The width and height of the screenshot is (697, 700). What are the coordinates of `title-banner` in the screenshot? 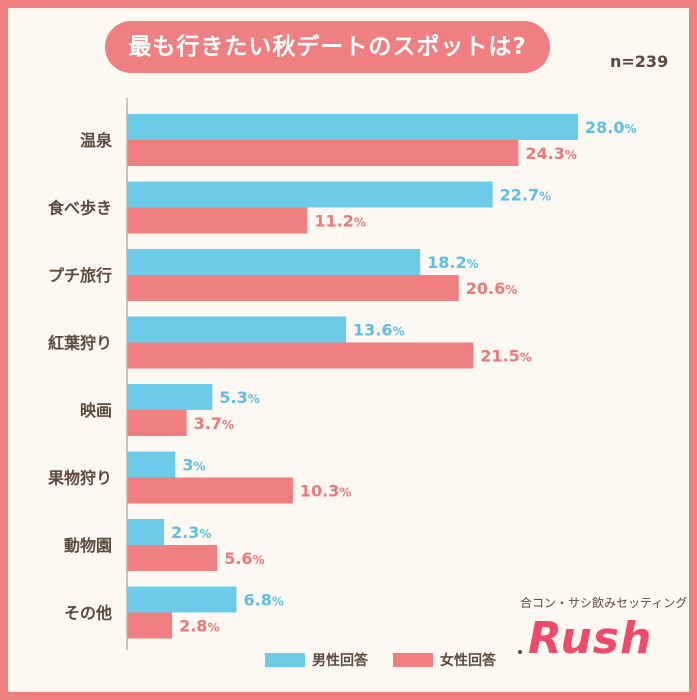 It's located at (327, 47).